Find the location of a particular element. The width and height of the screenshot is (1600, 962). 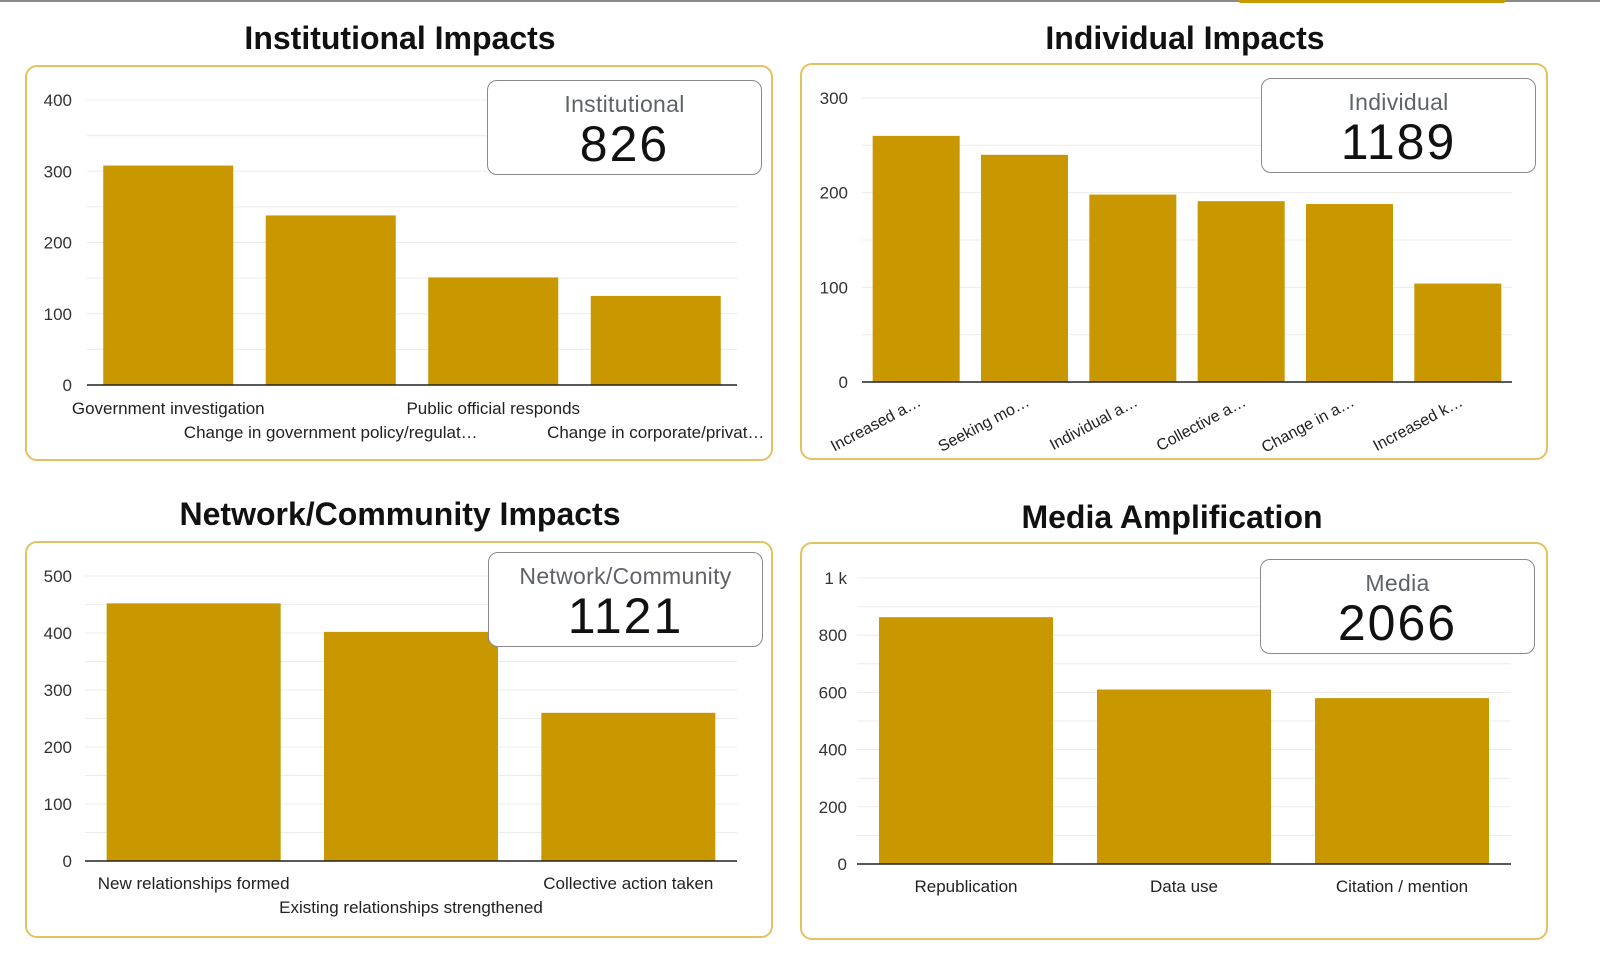

scorecard-value: 1189 is located at coordinates (1398, 142).